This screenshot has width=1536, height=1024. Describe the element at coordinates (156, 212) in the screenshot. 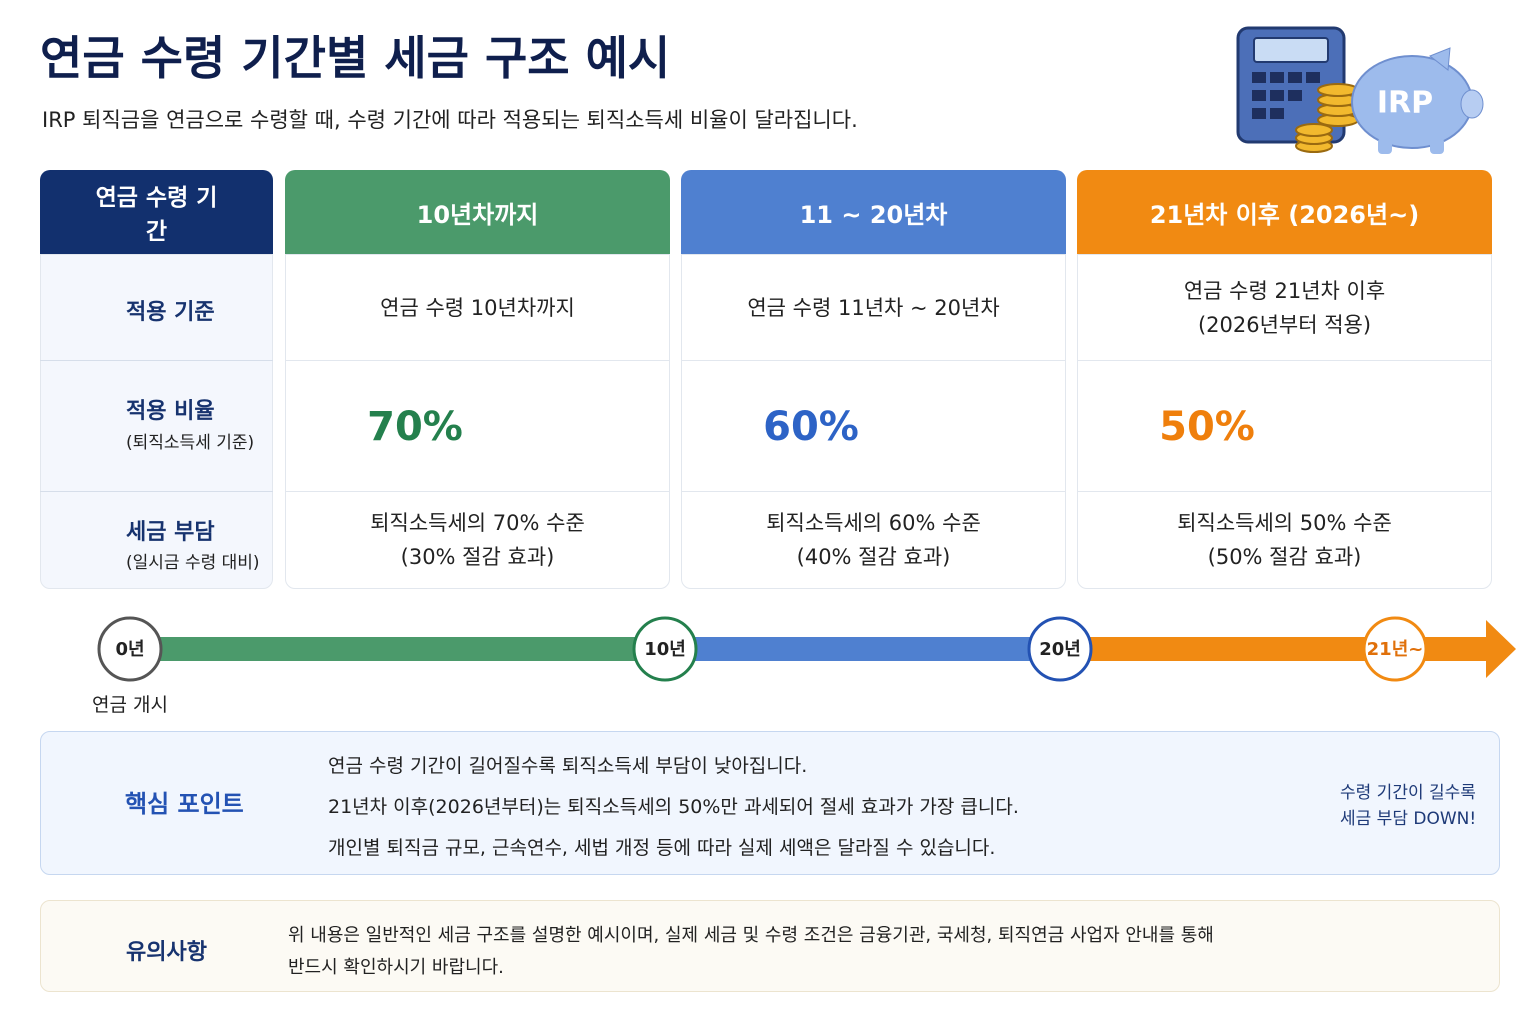

I see `corner-header: 연금 수령 기간` at that location.